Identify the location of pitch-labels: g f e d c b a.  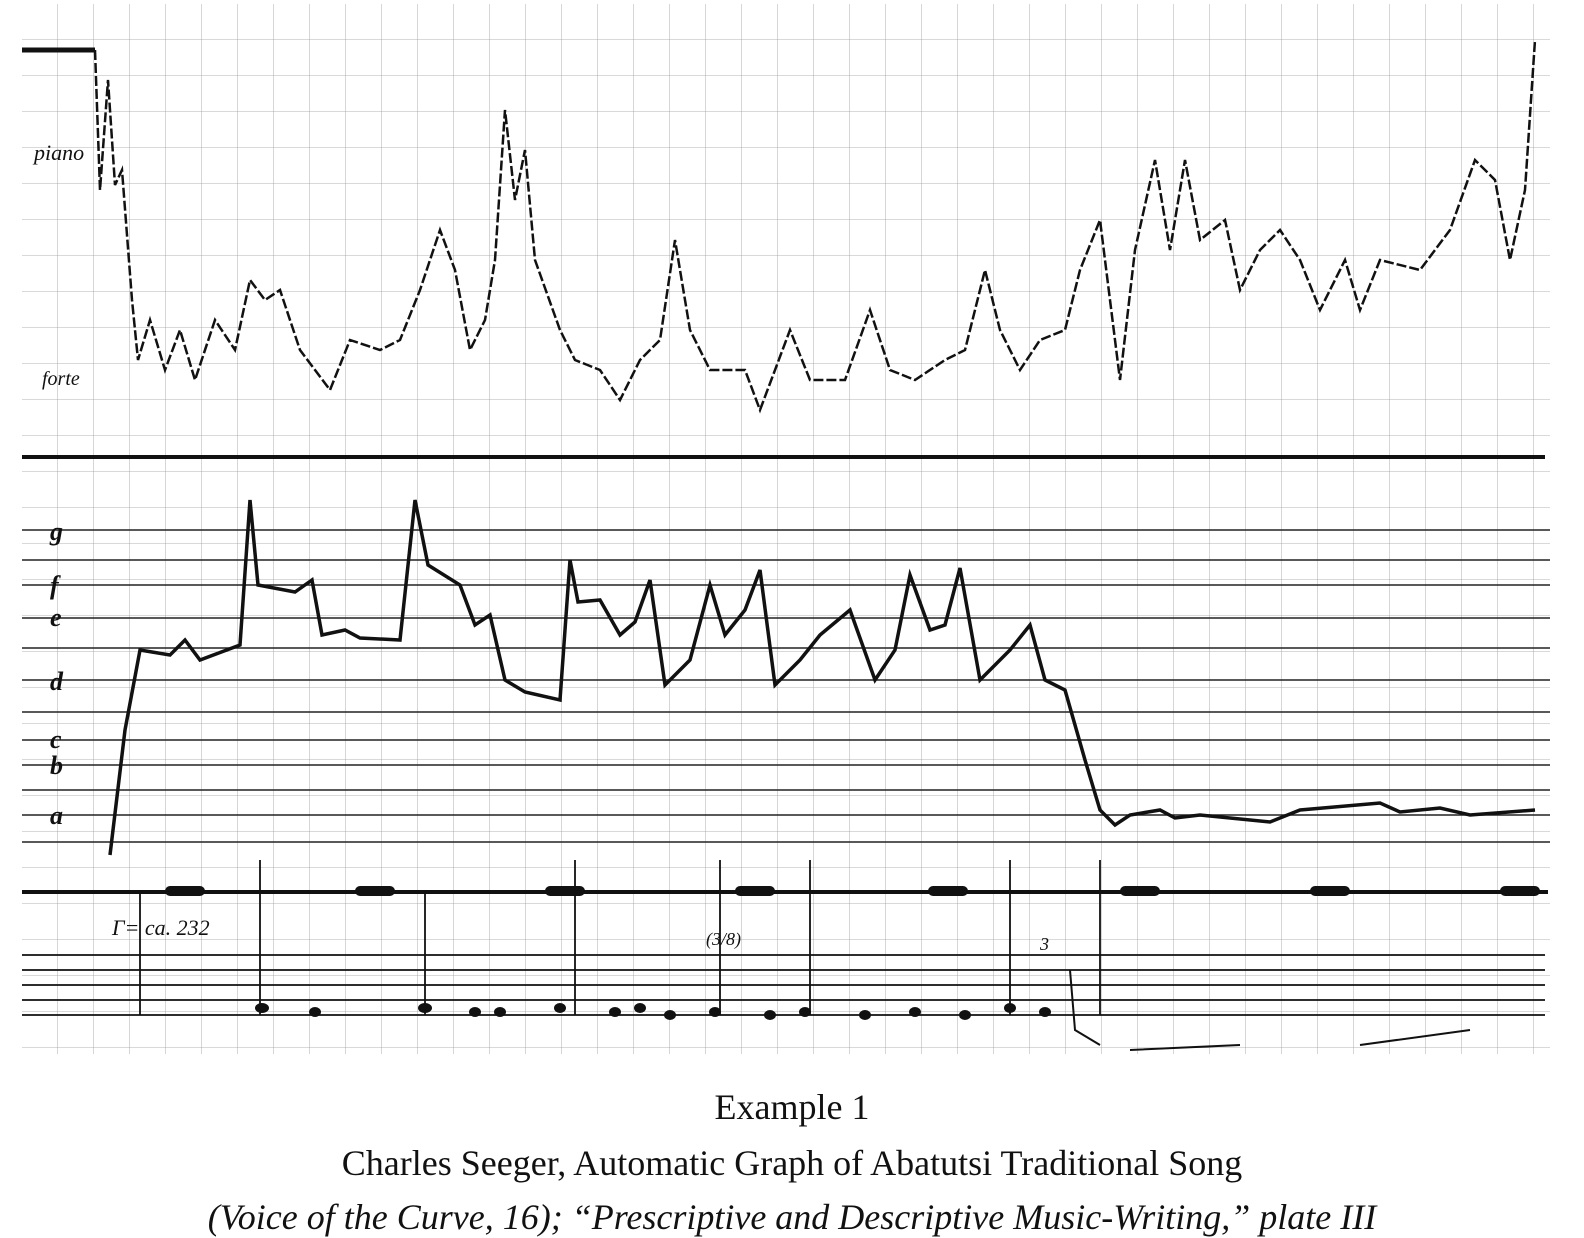
(56, 673).